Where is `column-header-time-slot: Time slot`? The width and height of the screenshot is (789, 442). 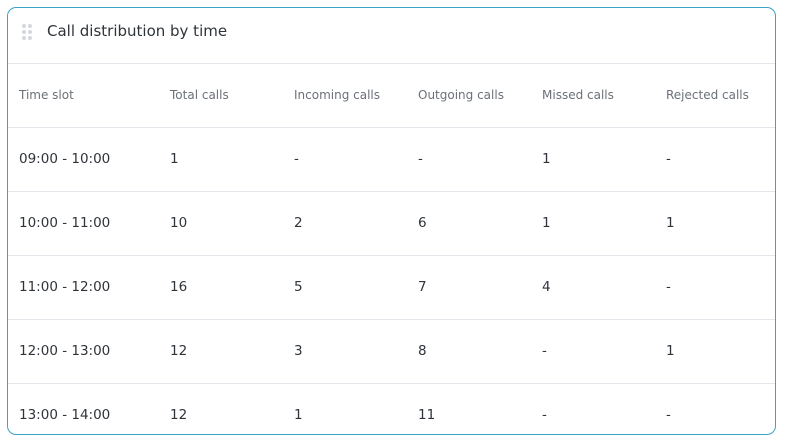
column-header-time-slot: Time slot is located at coordinates (89, 96).